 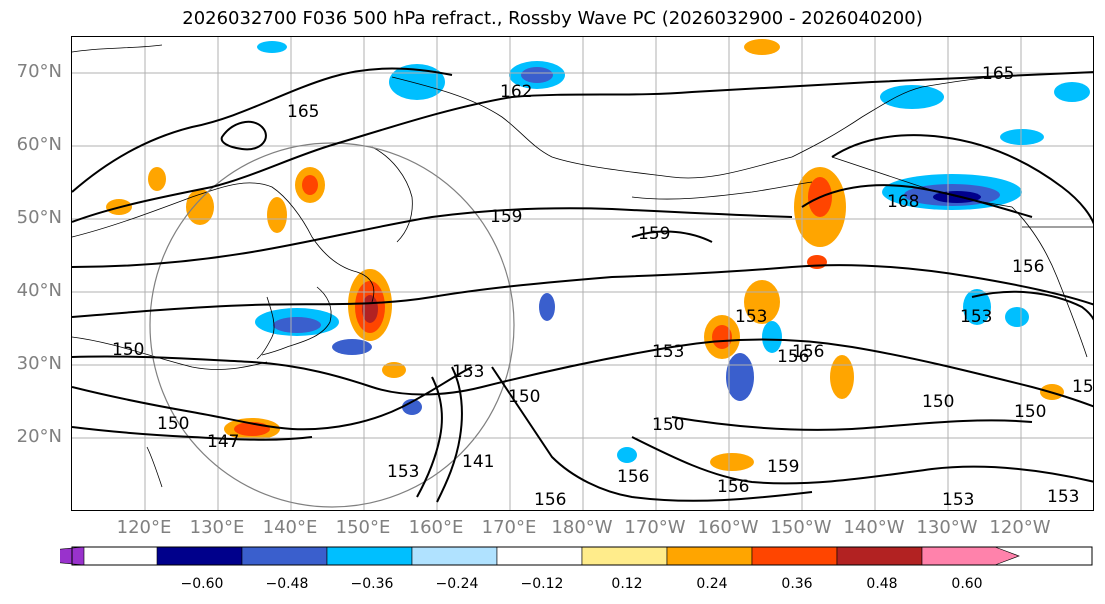 I want to click on lon-label-180w: 180°W, so click(x=582, y=527).